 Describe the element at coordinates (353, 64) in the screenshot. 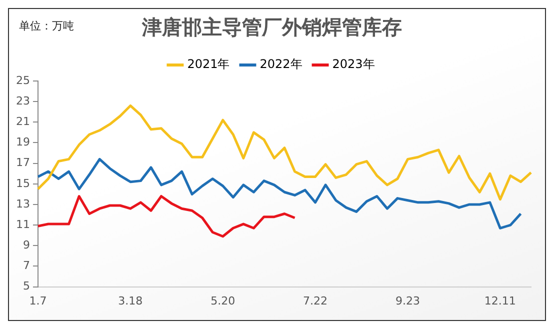

I see `legend-label: 2023年` at that location.